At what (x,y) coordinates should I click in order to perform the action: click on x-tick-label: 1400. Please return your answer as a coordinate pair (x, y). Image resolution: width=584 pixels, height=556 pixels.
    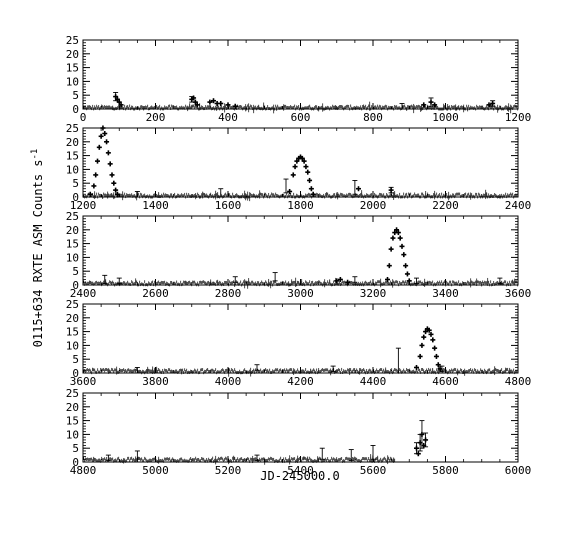
    Looking at the image, I should click on (155, 205).